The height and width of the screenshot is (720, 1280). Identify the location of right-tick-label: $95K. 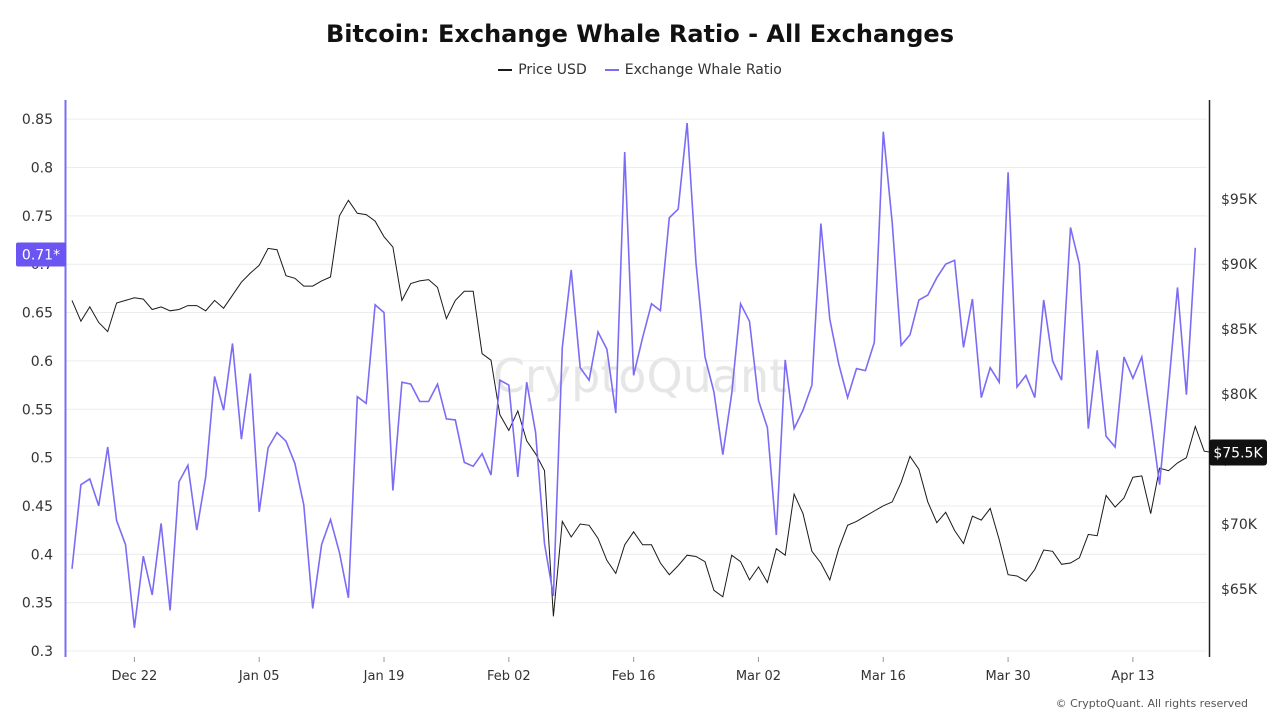
(1239, 200).